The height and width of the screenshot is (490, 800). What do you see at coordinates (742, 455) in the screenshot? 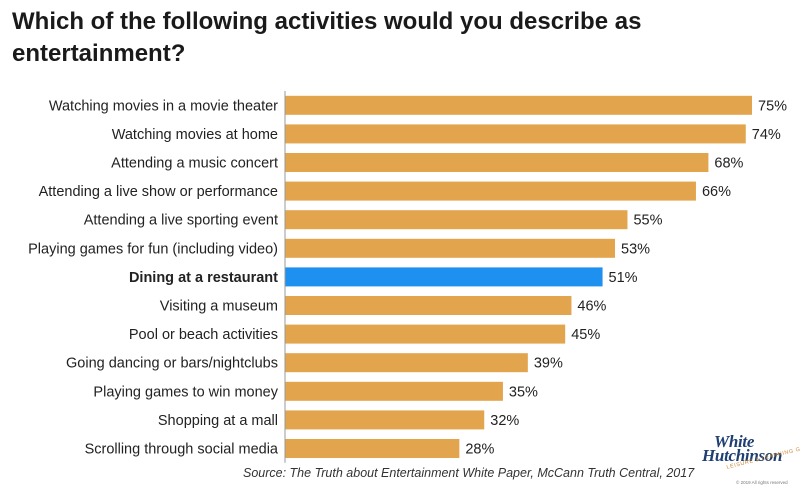
I see `logo-line2: Hutchinson` at bounding box center [742, 455].